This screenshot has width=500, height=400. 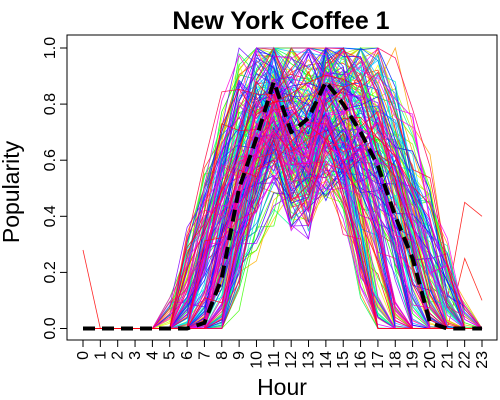 What do you see at coordinates (152, 355) in the screenshot?
I see `x-tick-label: 4` at bounding box center [152, 355].